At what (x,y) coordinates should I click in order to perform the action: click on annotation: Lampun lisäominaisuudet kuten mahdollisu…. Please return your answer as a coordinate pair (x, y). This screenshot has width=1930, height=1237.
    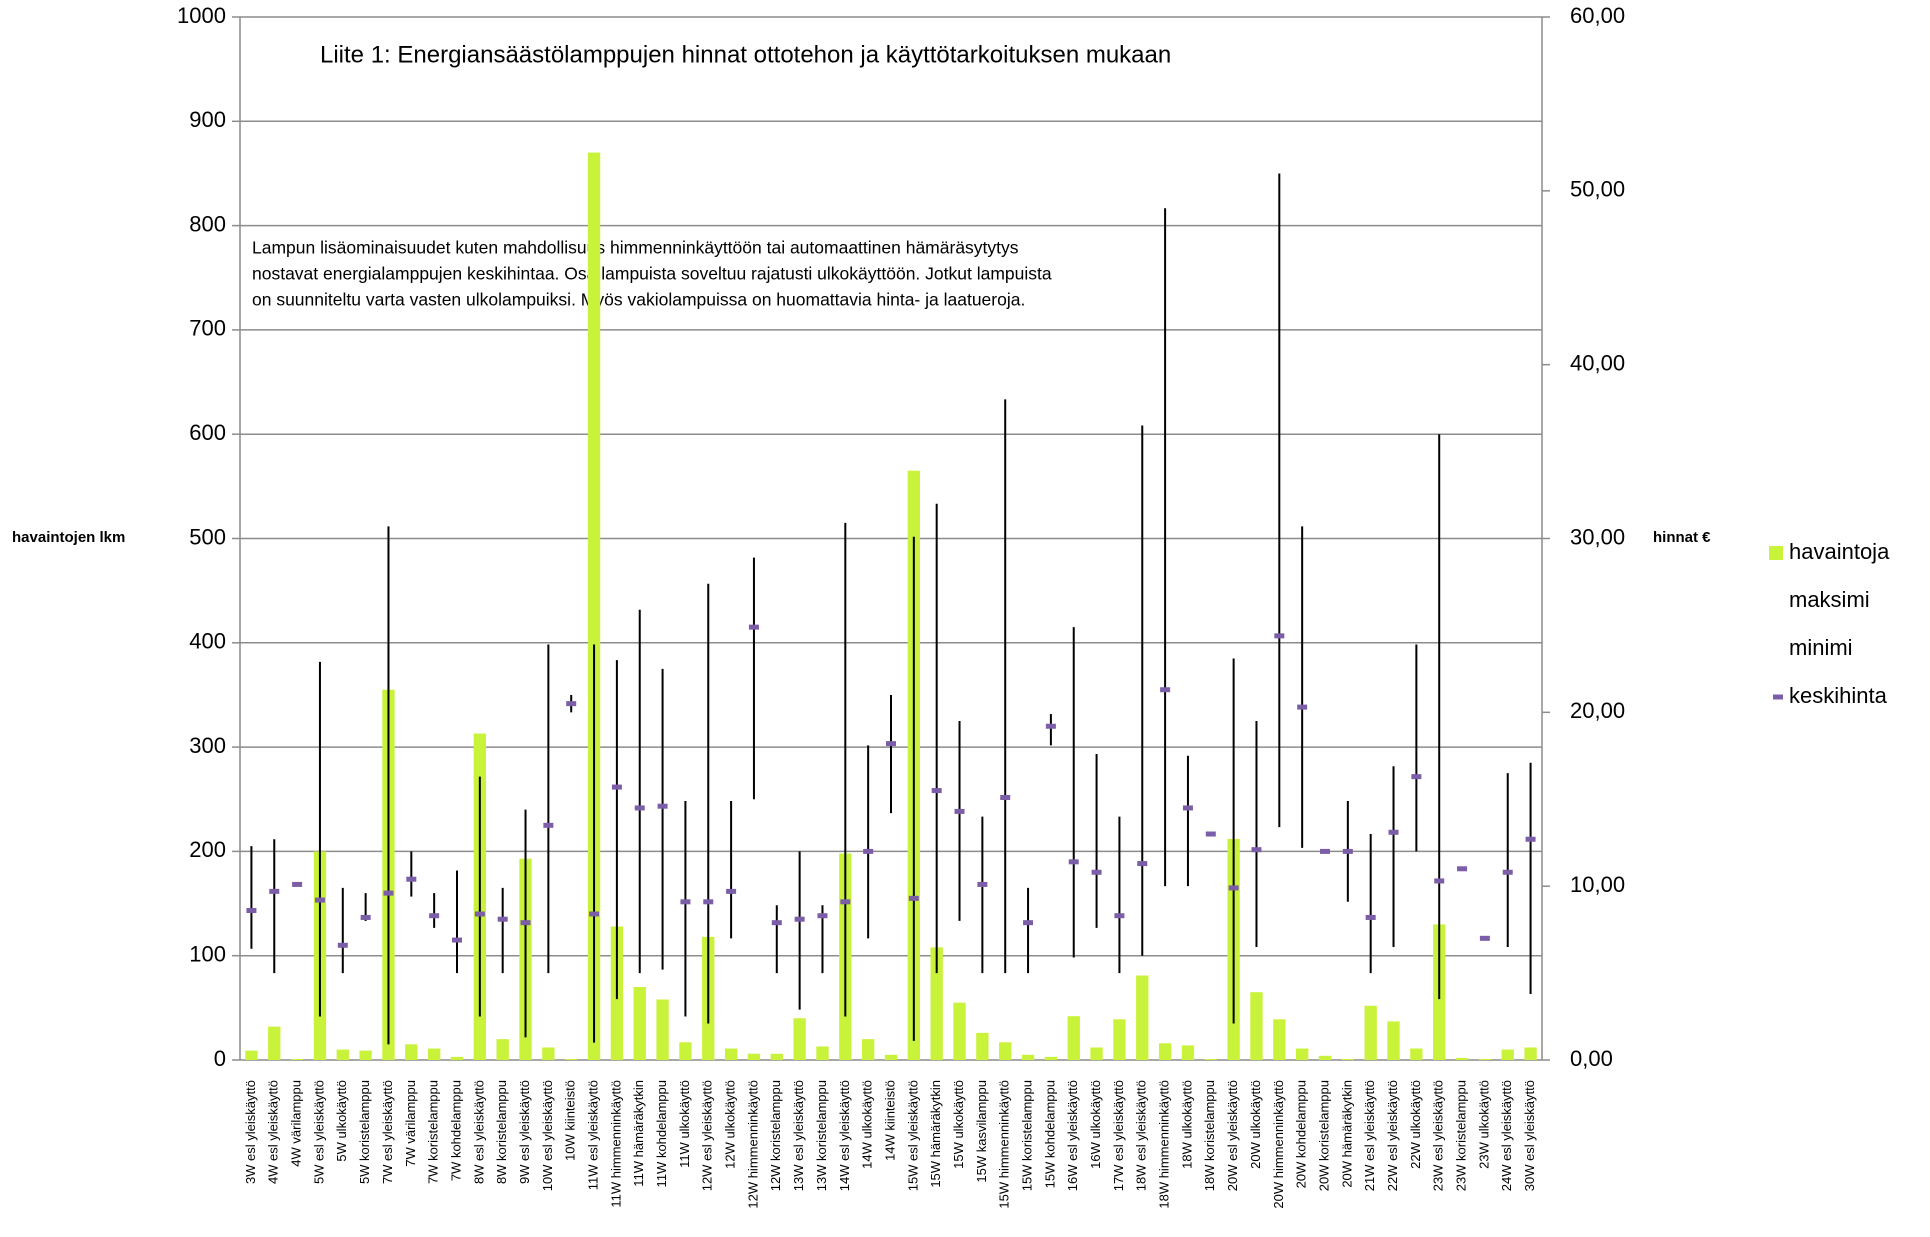
    Looking at the image, I should click on (635, 248).